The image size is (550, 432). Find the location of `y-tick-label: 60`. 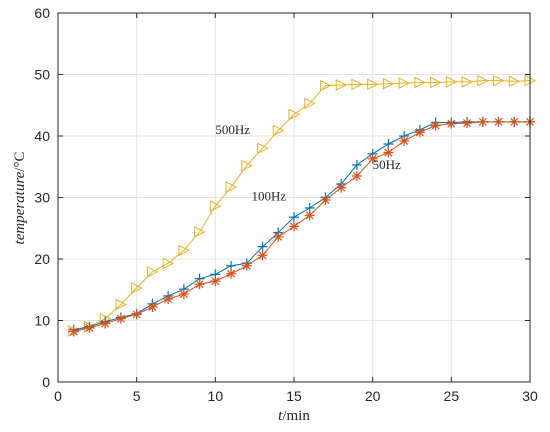

y-tick-label: 60 is located at coordinates (42, 13).